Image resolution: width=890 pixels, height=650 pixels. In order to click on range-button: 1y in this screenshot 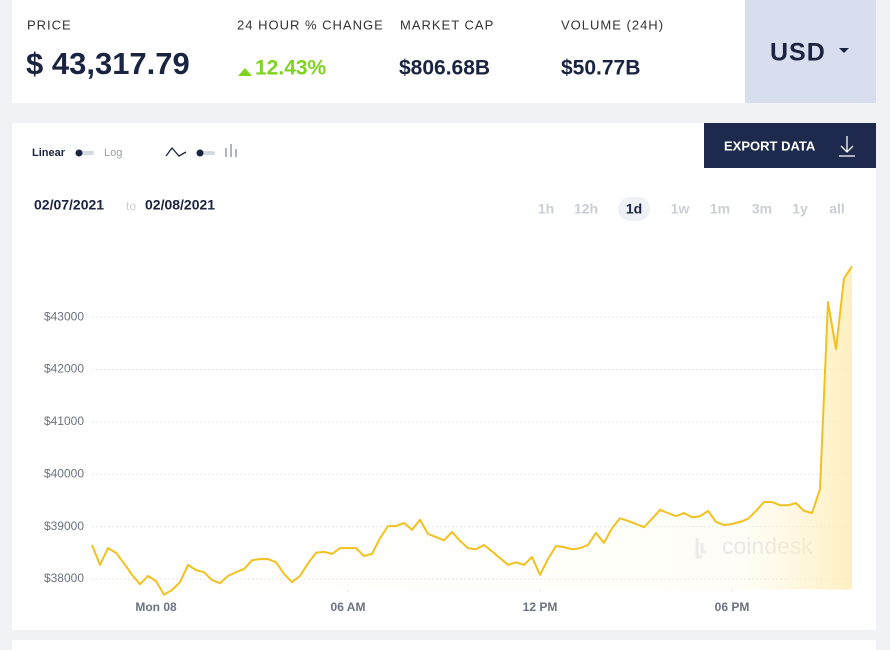, I will do `click(800, 209)`.